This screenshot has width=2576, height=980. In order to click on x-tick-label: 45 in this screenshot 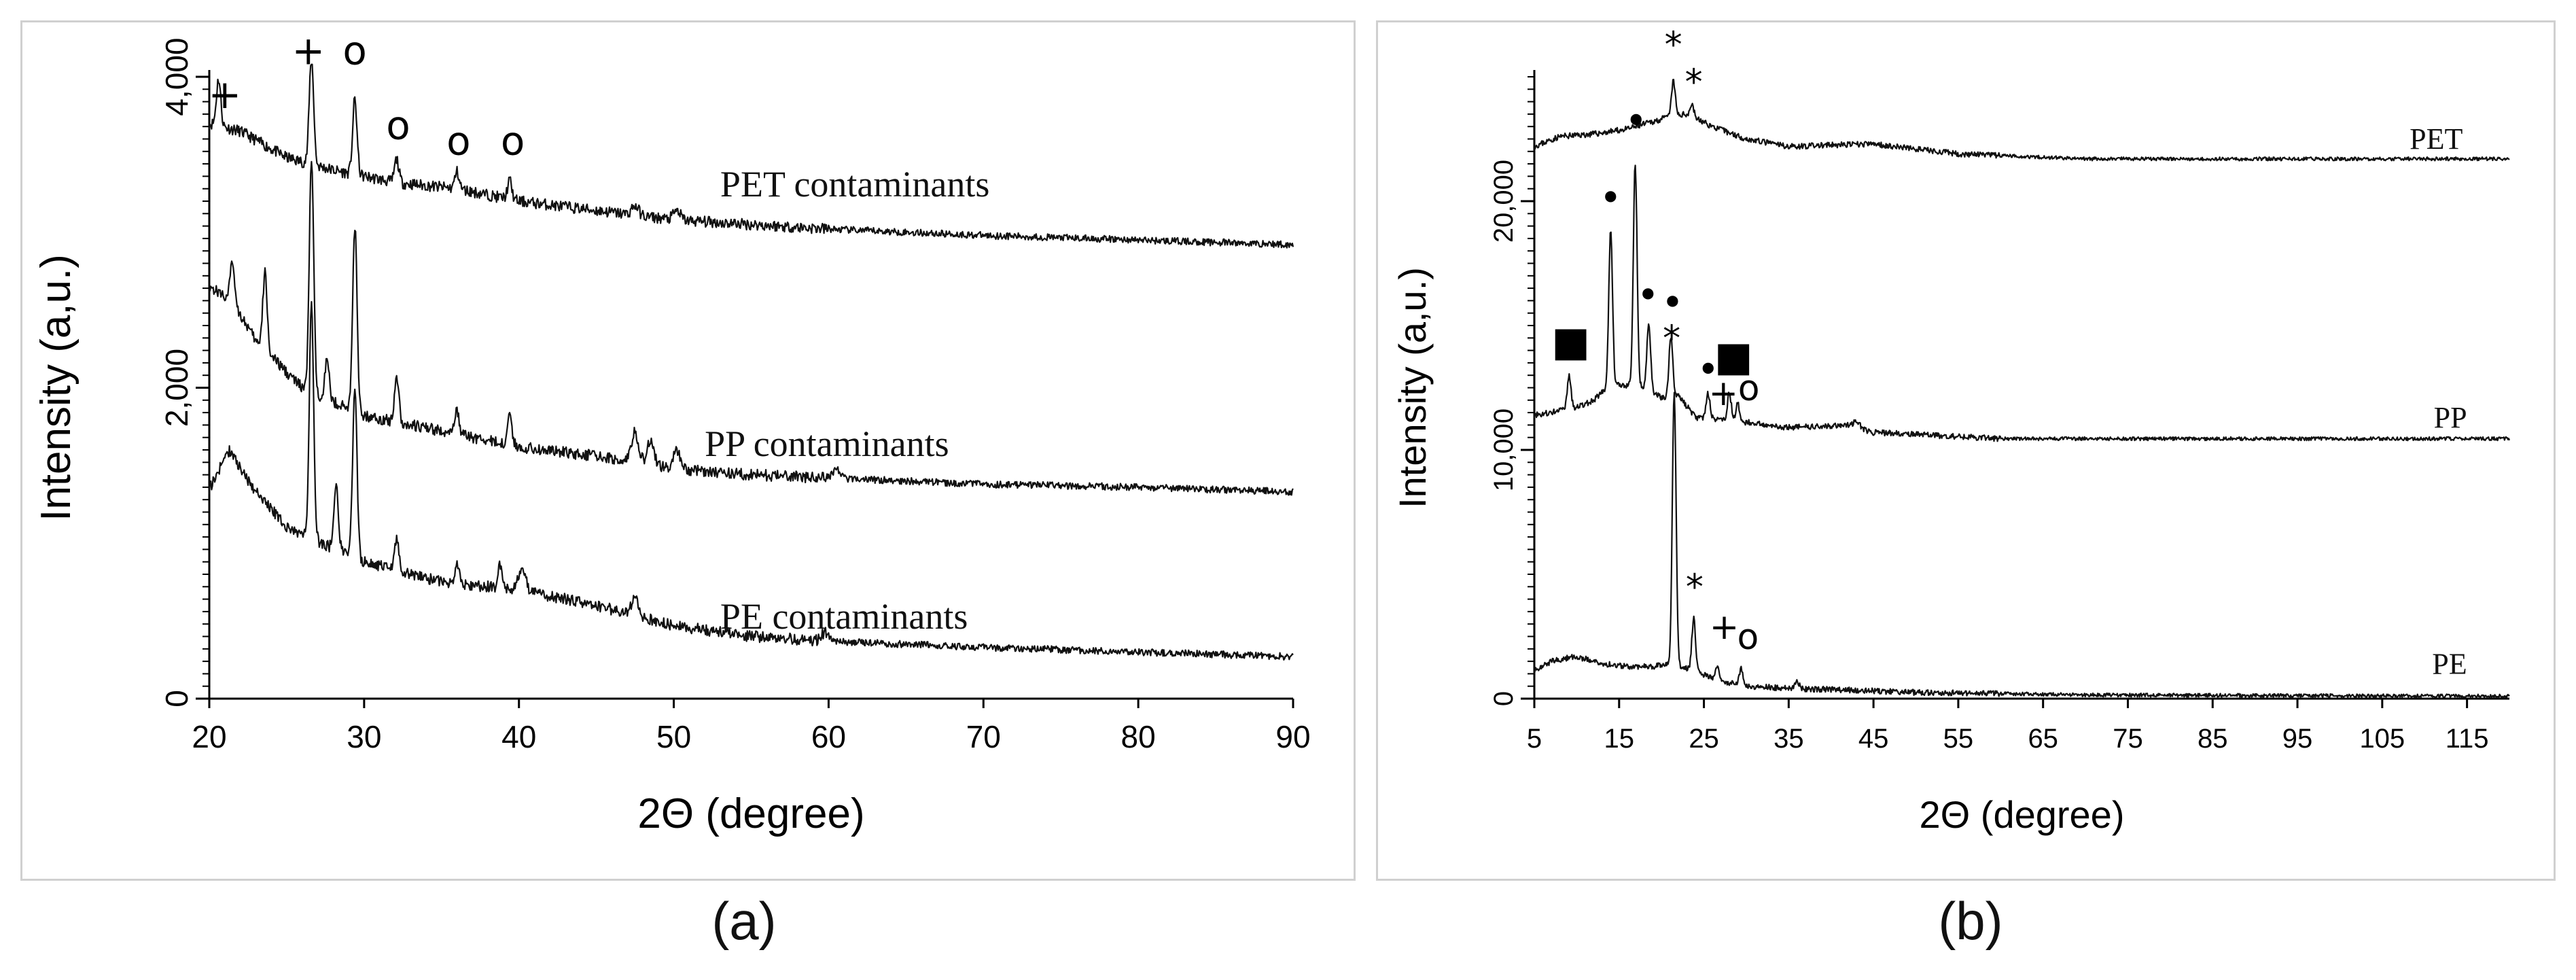, I will do `click(1873, 739)`.